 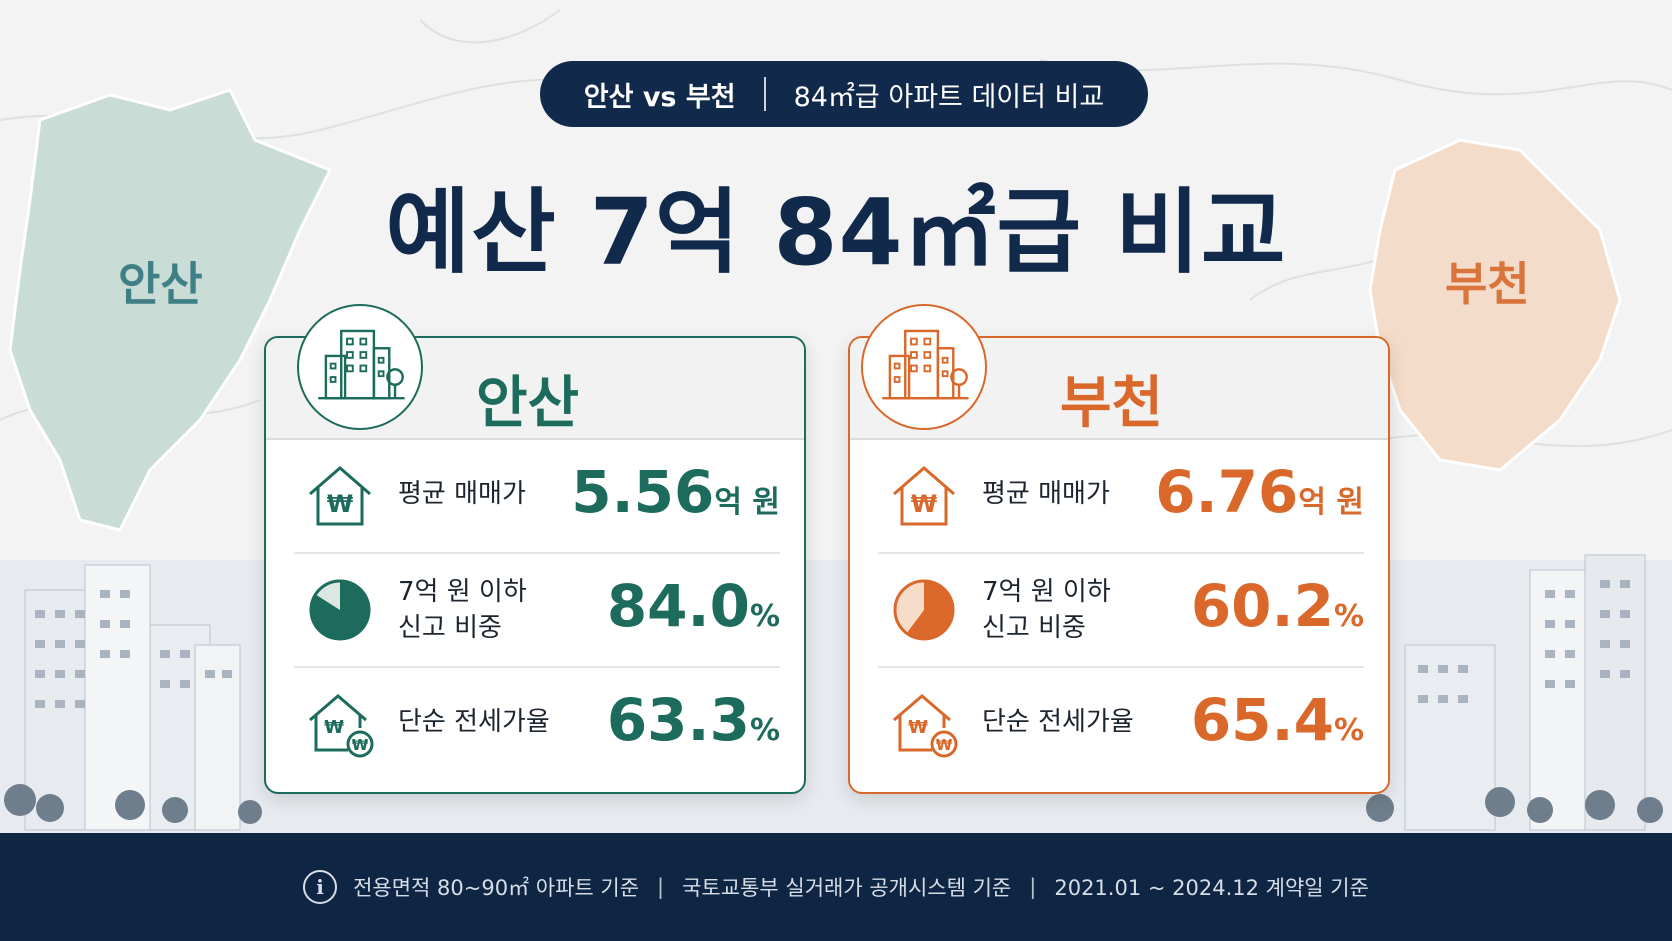 I want to click on footer-note-period: 2021.01 ~ 2024.12 계약일 기준, so click(x=1211, y=888).